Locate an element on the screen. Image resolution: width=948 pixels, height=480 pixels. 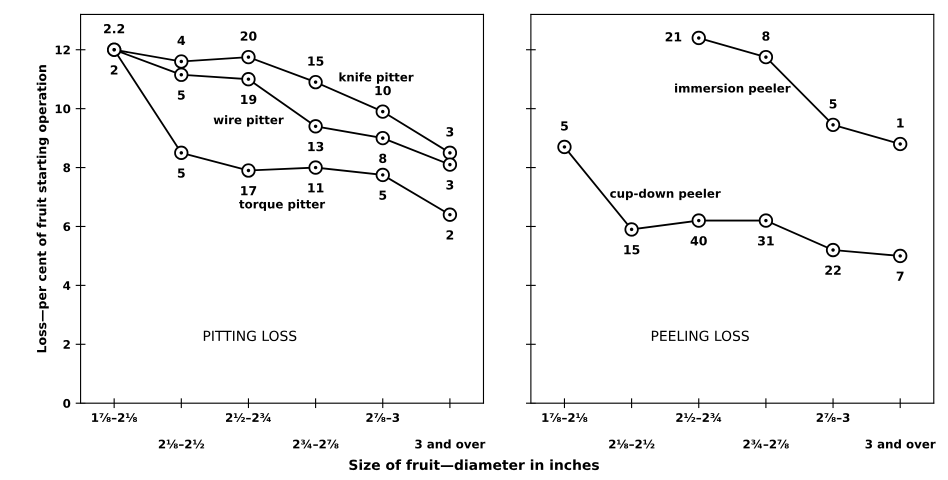
y-tick-label: 4 is located at coordinates (66, 285).